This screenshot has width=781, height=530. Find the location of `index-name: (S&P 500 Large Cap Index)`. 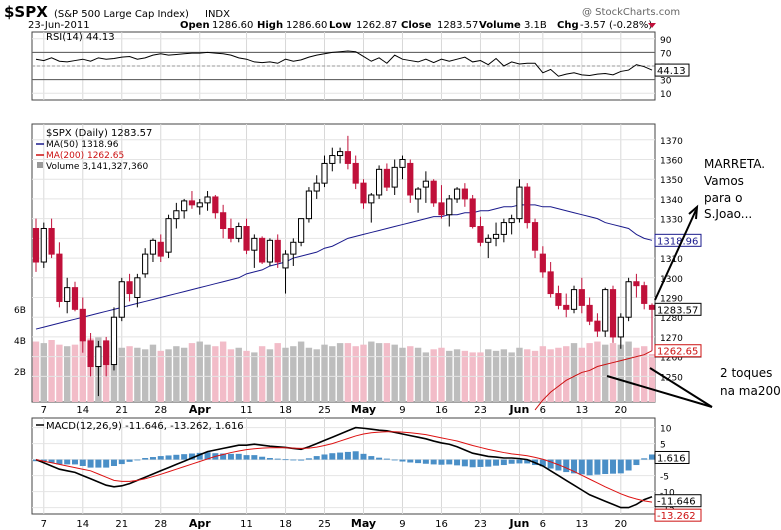

index-name: (S&P 500 Large Cap Index) is located at coordinates (121, 14).